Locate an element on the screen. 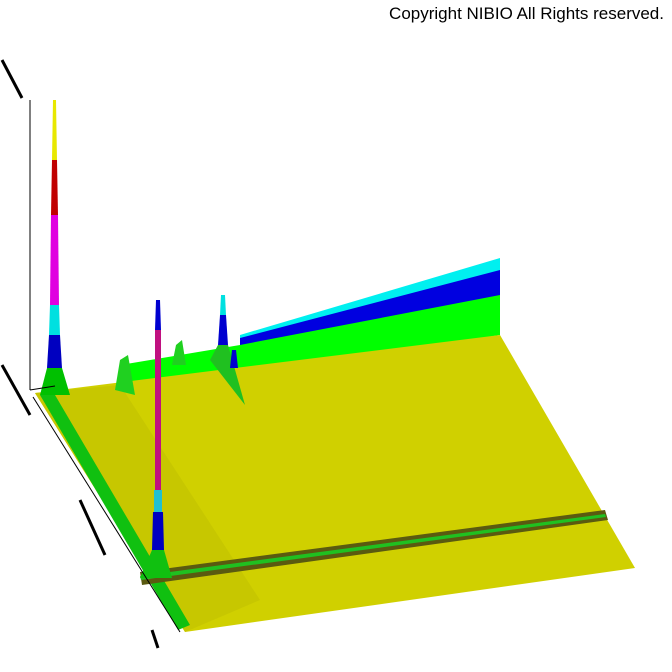  axis-base is located at coordinates (42, 388).